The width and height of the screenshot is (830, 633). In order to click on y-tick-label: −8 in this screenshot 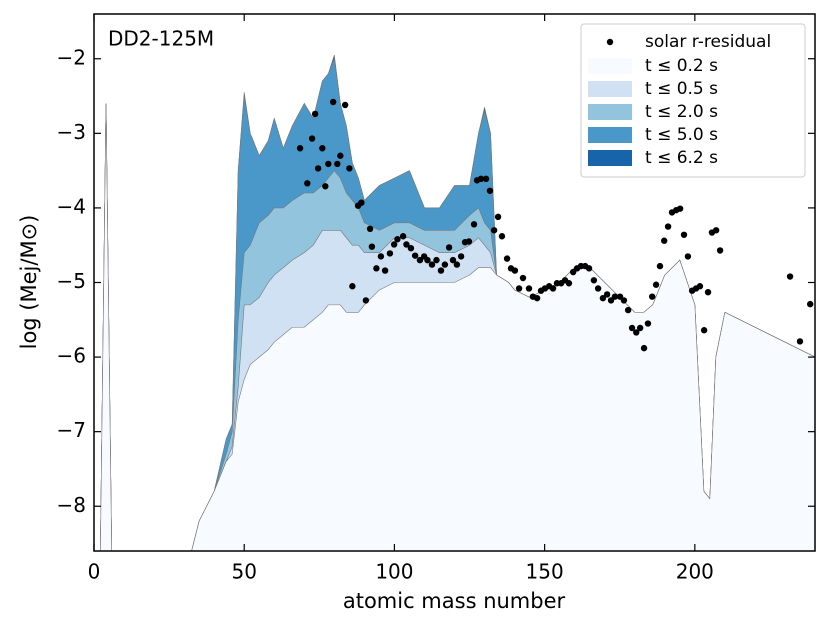, I will do `click(71, 505)`.